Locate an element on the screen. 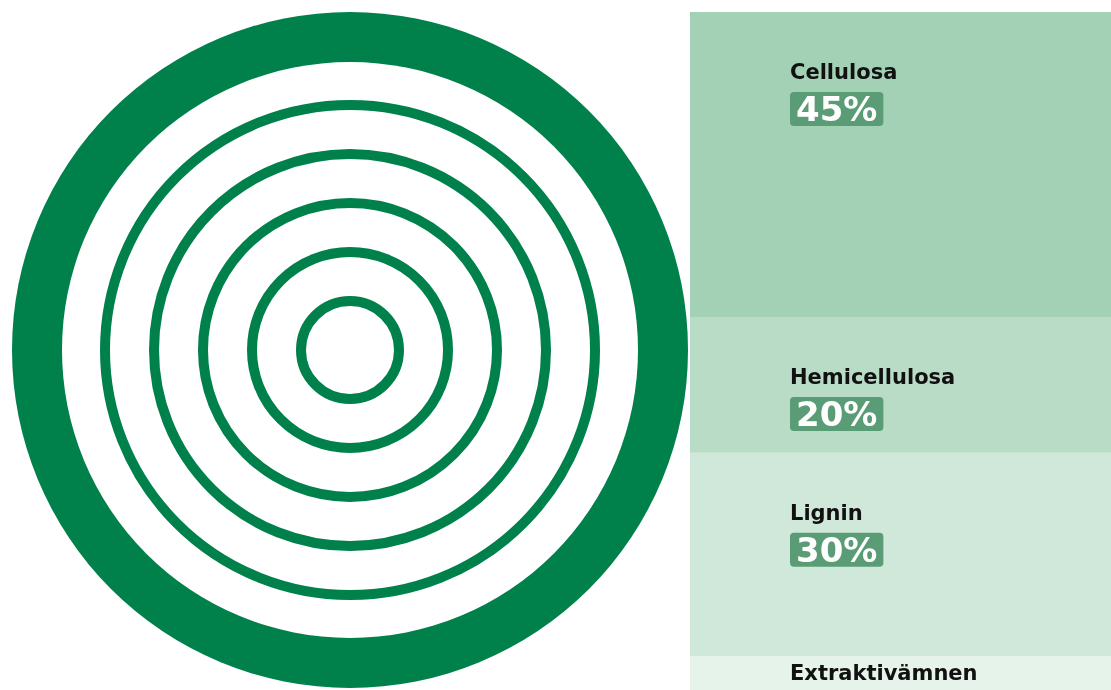 This screenshot has width=1111, height=690. data-label: 45% is located at coordinates (837, 109).